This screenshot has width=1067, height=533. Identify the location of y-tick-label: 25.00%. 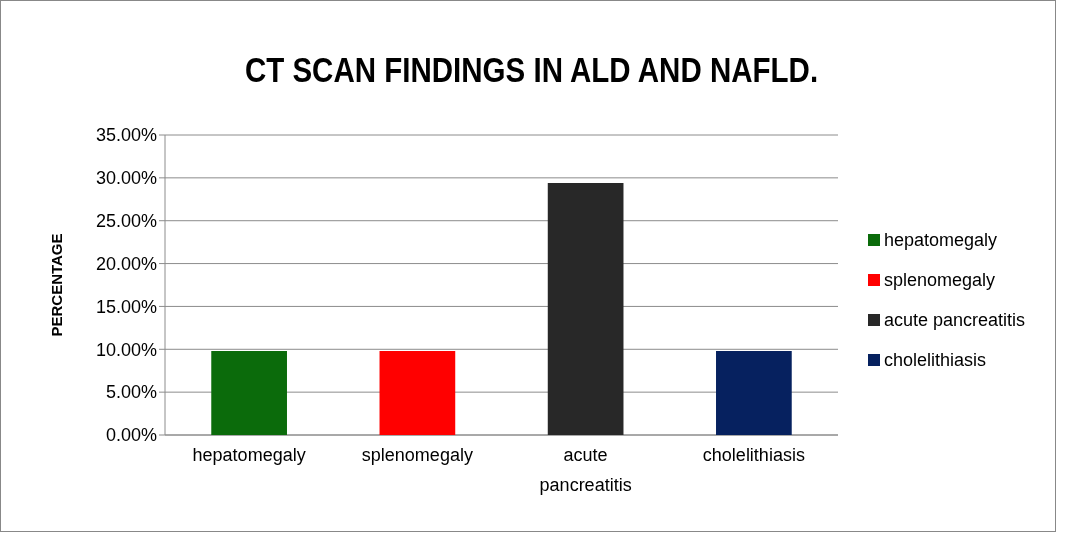
(126, 221).